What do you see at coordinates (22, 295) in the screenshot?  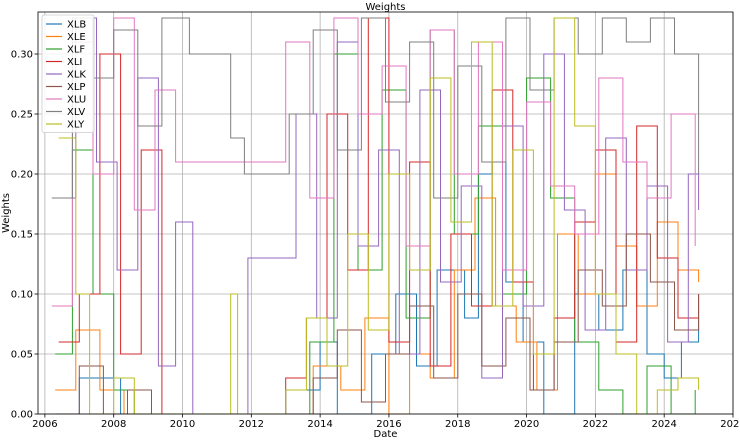 I see `y-tick-label: 0.10` at bounding box center [22, 295].